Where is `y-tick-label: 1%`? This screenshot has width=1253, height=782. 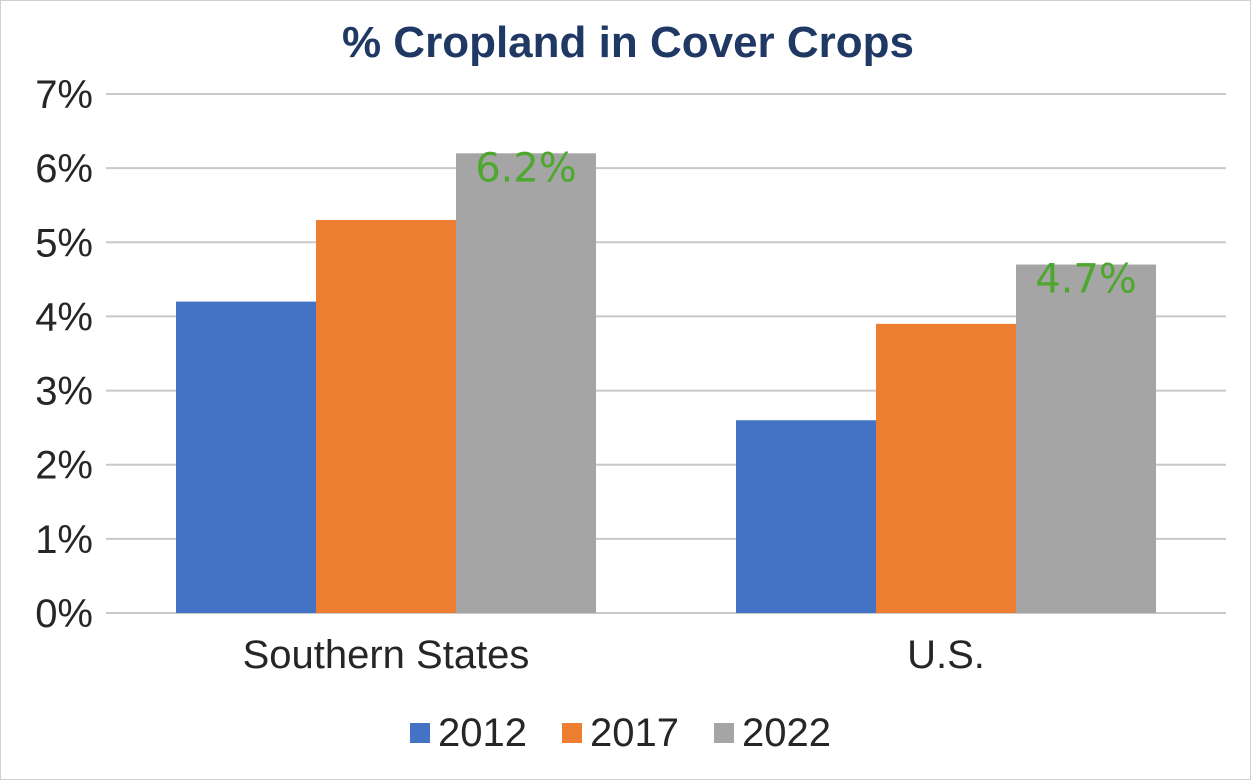 y-tick-label: 1% is located at coordinates (64, 540).